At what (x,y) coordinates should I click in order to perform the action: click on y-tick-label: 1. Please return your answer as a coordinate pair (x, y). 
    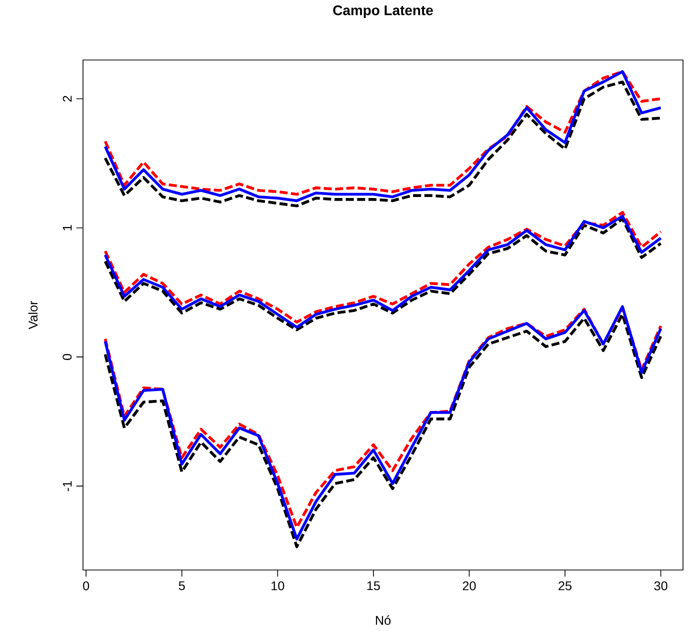
    Looking at the image, I should click on (67, 227).